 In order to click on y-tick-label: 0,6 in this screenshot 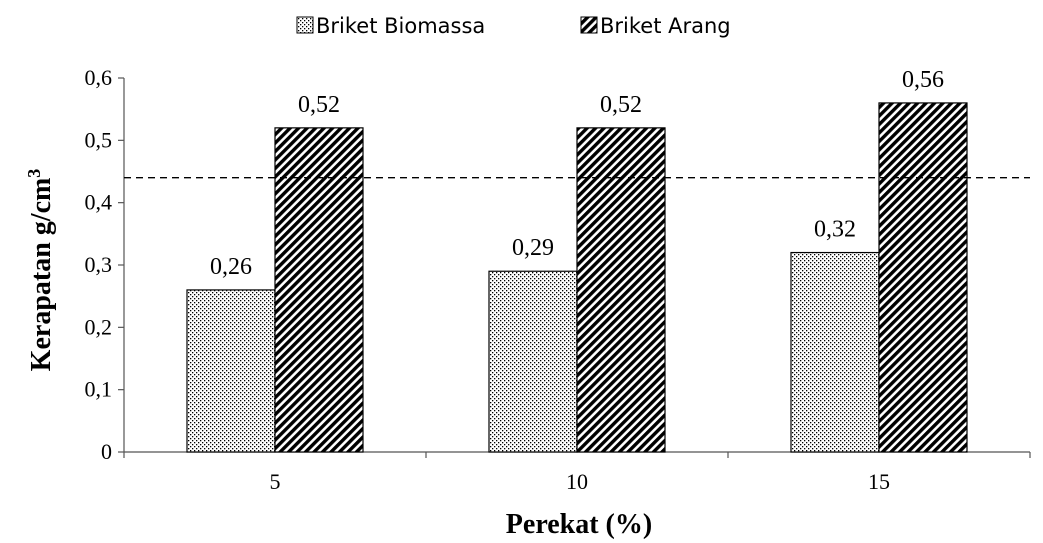, I will do `click(99, 77)`.